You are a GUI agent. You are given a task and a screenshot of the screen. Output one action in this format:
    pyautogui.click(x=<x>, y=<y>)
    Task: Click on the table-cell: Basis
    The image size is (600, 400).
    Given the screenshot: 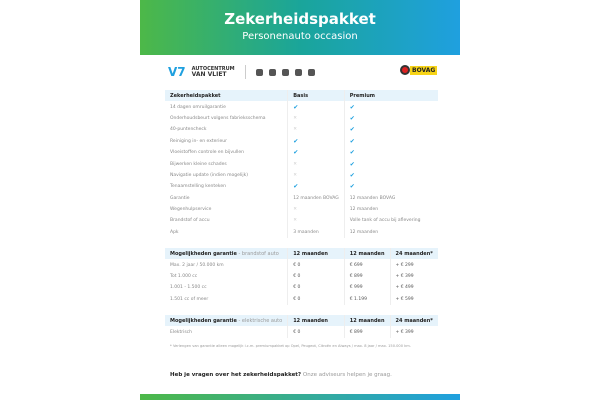 What is the action you would take?
    pyautogui.click(x=316, y=96)
    